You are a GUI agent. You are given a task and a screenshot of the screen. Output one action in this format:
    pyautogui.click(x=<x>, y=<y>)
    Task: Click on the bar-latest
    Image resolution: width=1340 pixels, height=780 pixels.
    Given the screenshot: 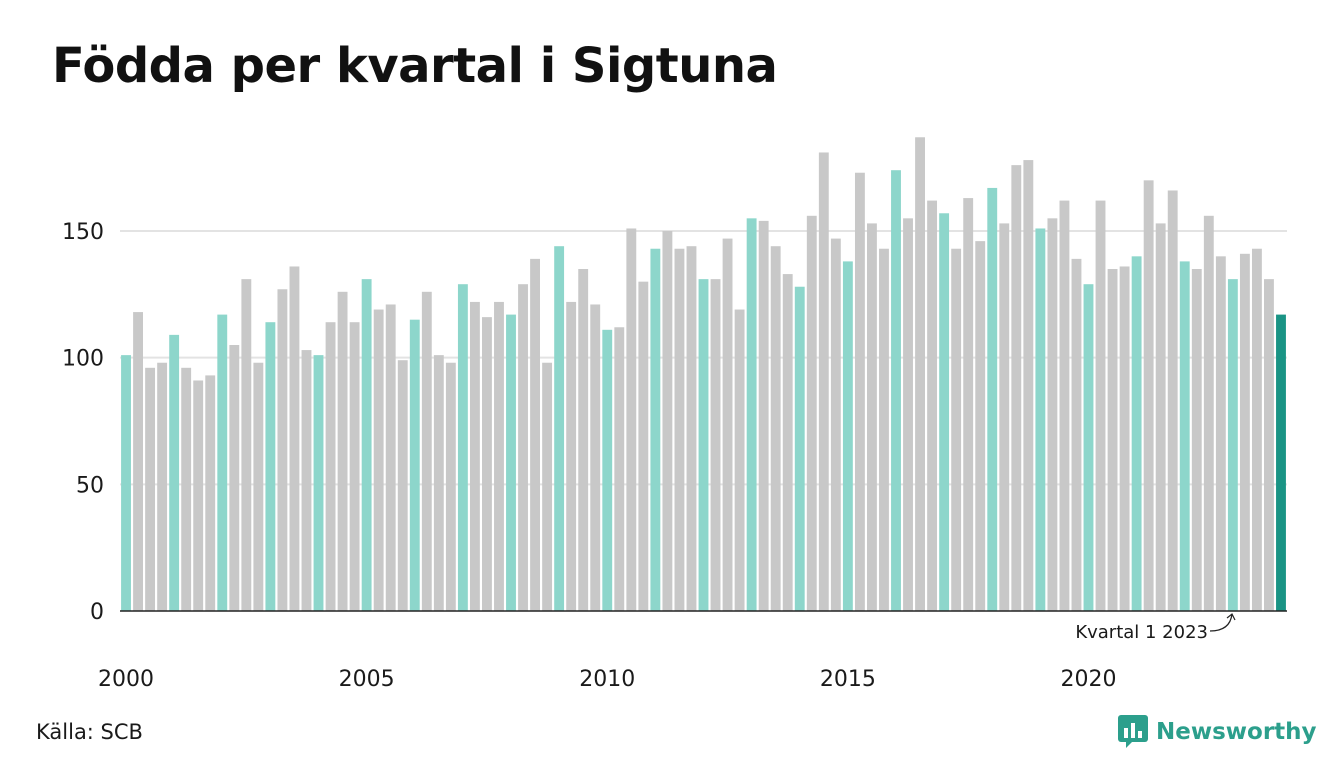 What is the action you would take?
    pyautogui.click(x=1281, y=462)
    